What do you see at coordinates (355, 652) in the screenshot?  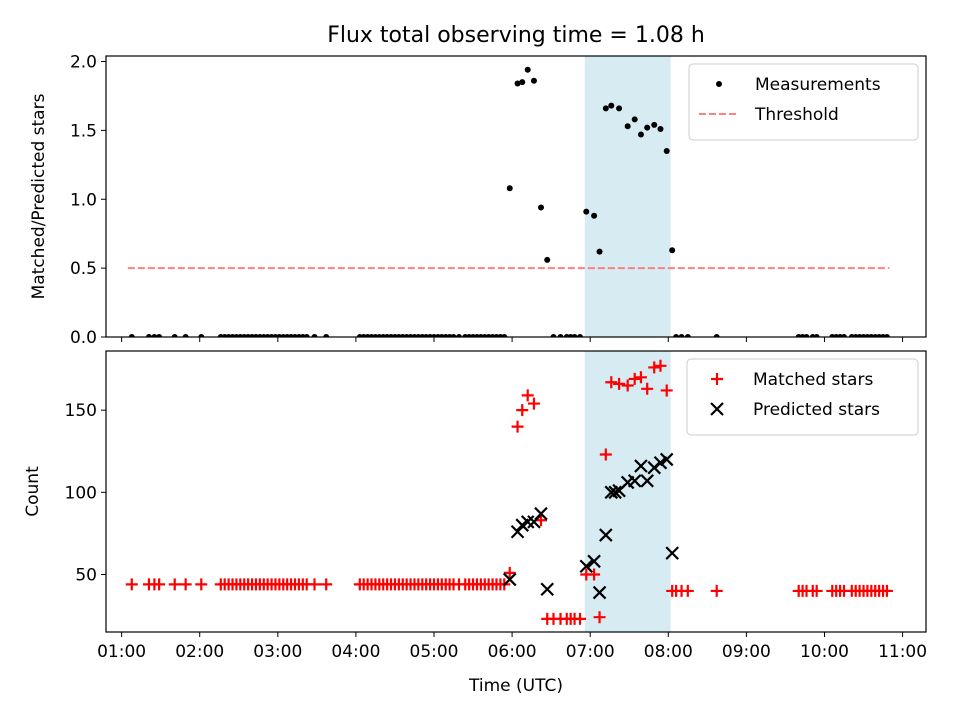 I see `x-tick-label: 04:00` at bounding box center [355, 652].